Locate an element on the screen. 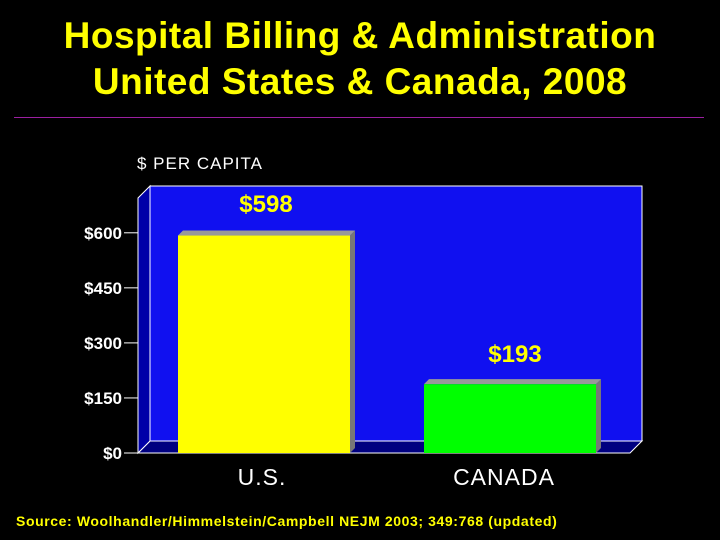 The height and width of the screenshot is (540, 720). chart-title-line1: Hospital Billing & Administration is located at coordinates (360, 35).